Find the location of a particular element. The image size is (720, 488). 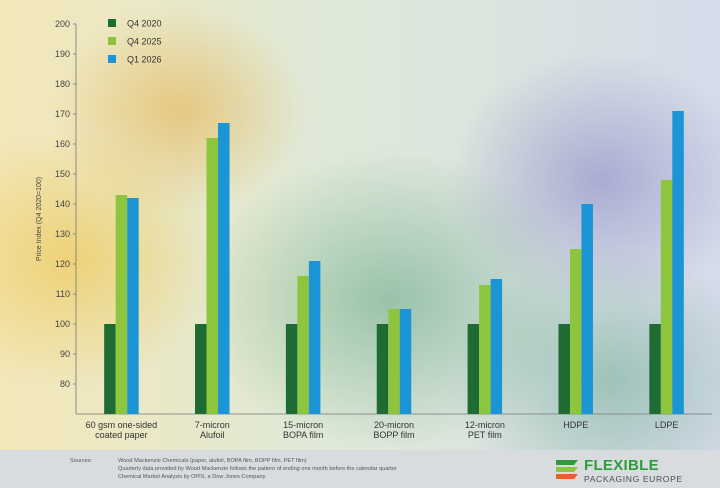

y-tick-label: 170 is located at coordinates (62, 114).